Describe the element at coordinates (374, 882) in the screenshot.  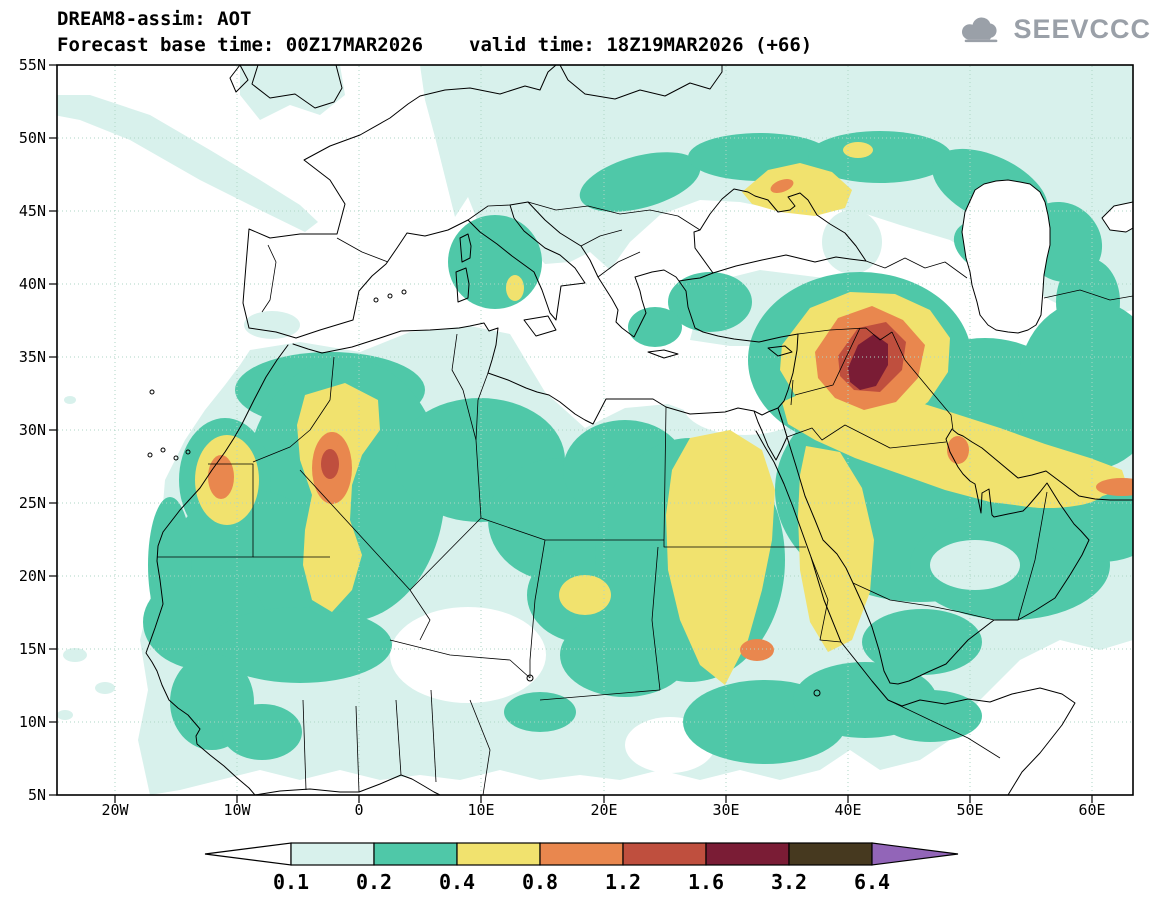
I see `colorbar-level-label: 0.2` at that location.